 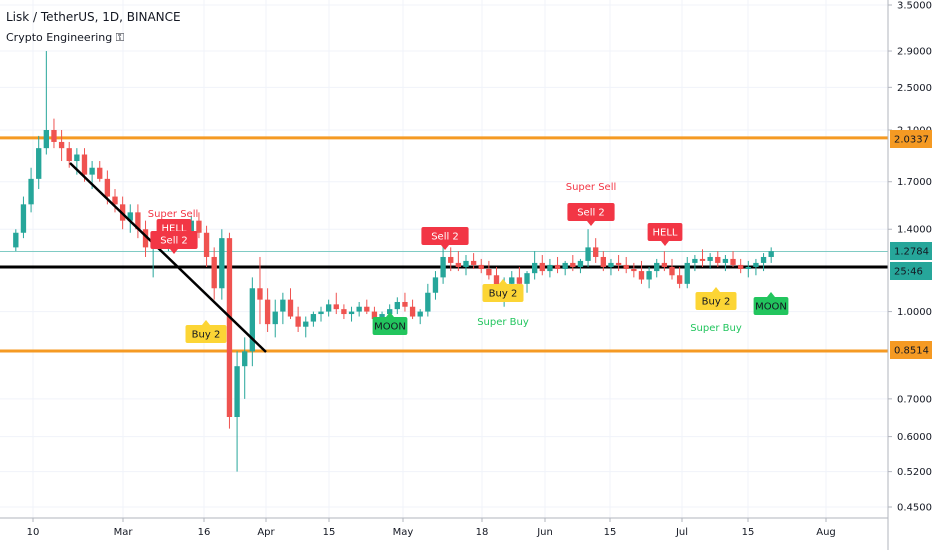 I want to click on time-axis: 10 Mar 16 Apr 15 May 18 Jun 15 Jul 15 Aug, so click(x=444, y=527).